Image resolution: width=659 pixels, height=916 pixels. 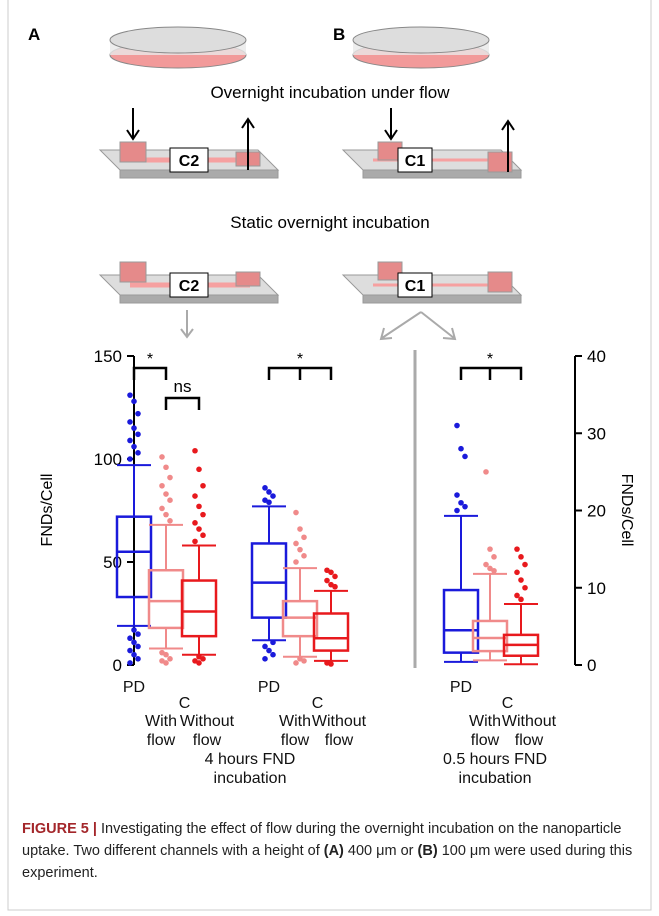 What do you see at coordinates (339, 34) in the screenshot?
I see `panel-label: B` at bounding box center [339, 34].